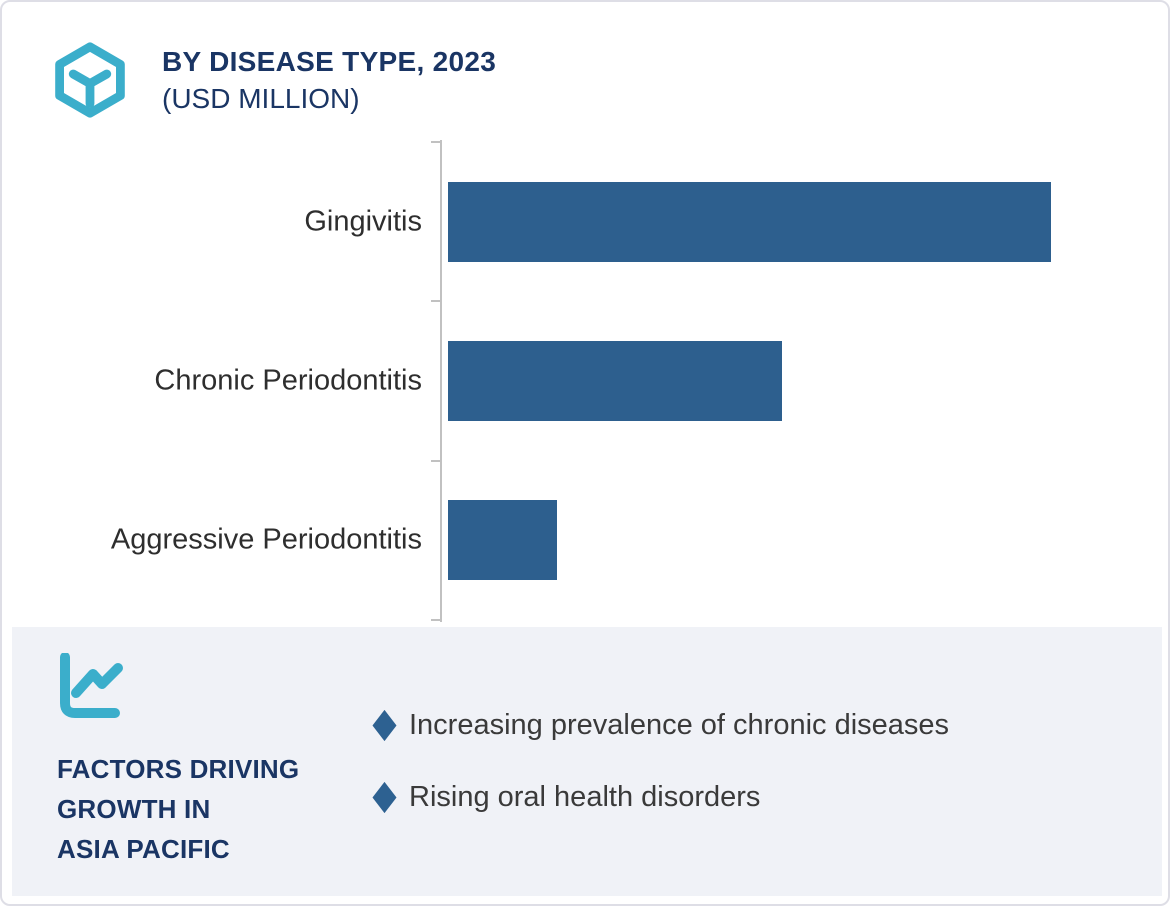 The image size is (1170, 906). I want to click on category-label-aggressive-periodontitis: Aggressive Periodontitis, so click(266, 539).